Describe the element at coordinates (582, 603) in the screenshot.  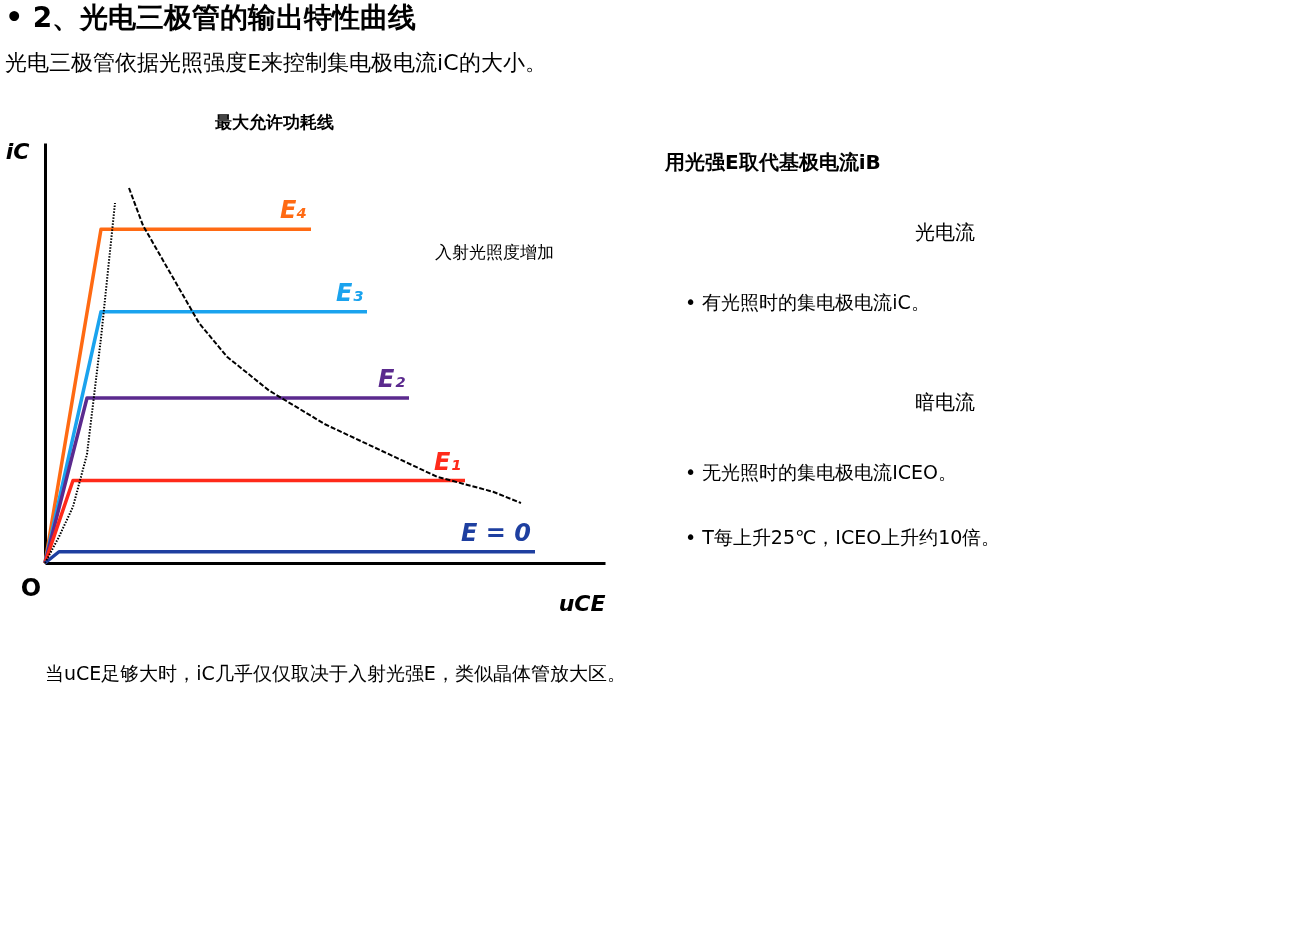
I see `x-axis-title: uCE` at that location.